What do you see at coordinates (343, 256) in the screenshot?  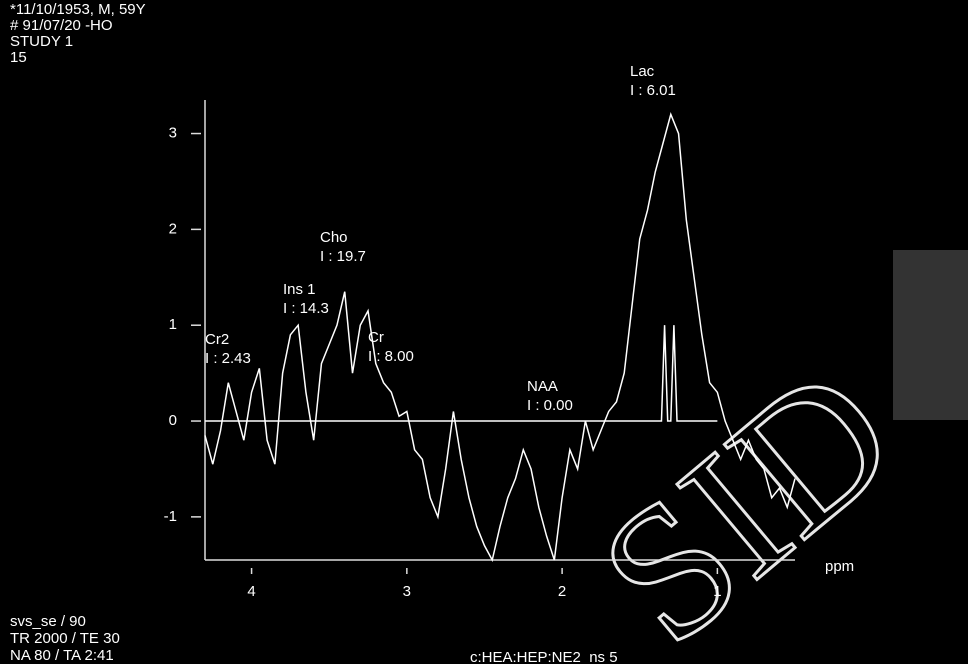 I see `peak-integral: I : 19.7` at bounding box center [343, 256].